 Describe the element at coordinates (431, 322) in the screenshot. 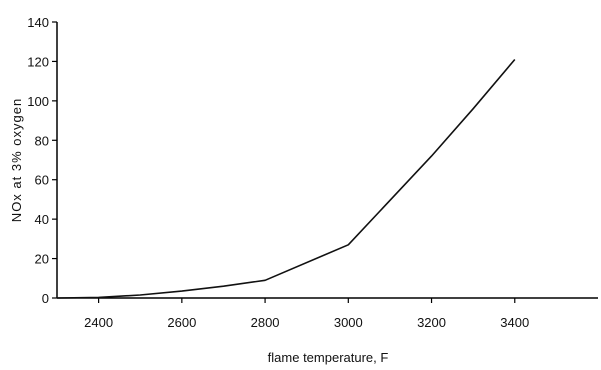

I see `x-tick-label: 3200` at that location.